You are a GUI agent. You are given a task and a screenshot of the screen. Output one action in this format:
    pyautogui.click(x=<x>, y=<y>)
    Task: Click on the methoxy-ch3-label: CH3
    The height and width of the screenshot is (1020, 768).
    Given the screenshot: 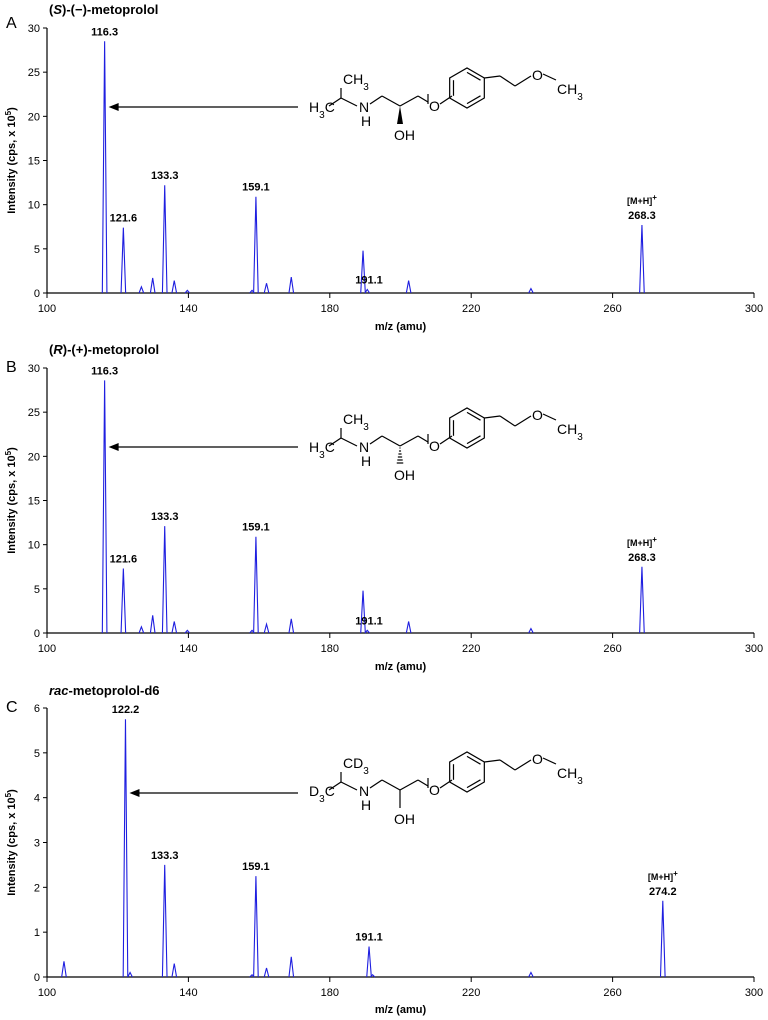 What is the action you would take?
    pyautogui.click(x=570, y=776)
    